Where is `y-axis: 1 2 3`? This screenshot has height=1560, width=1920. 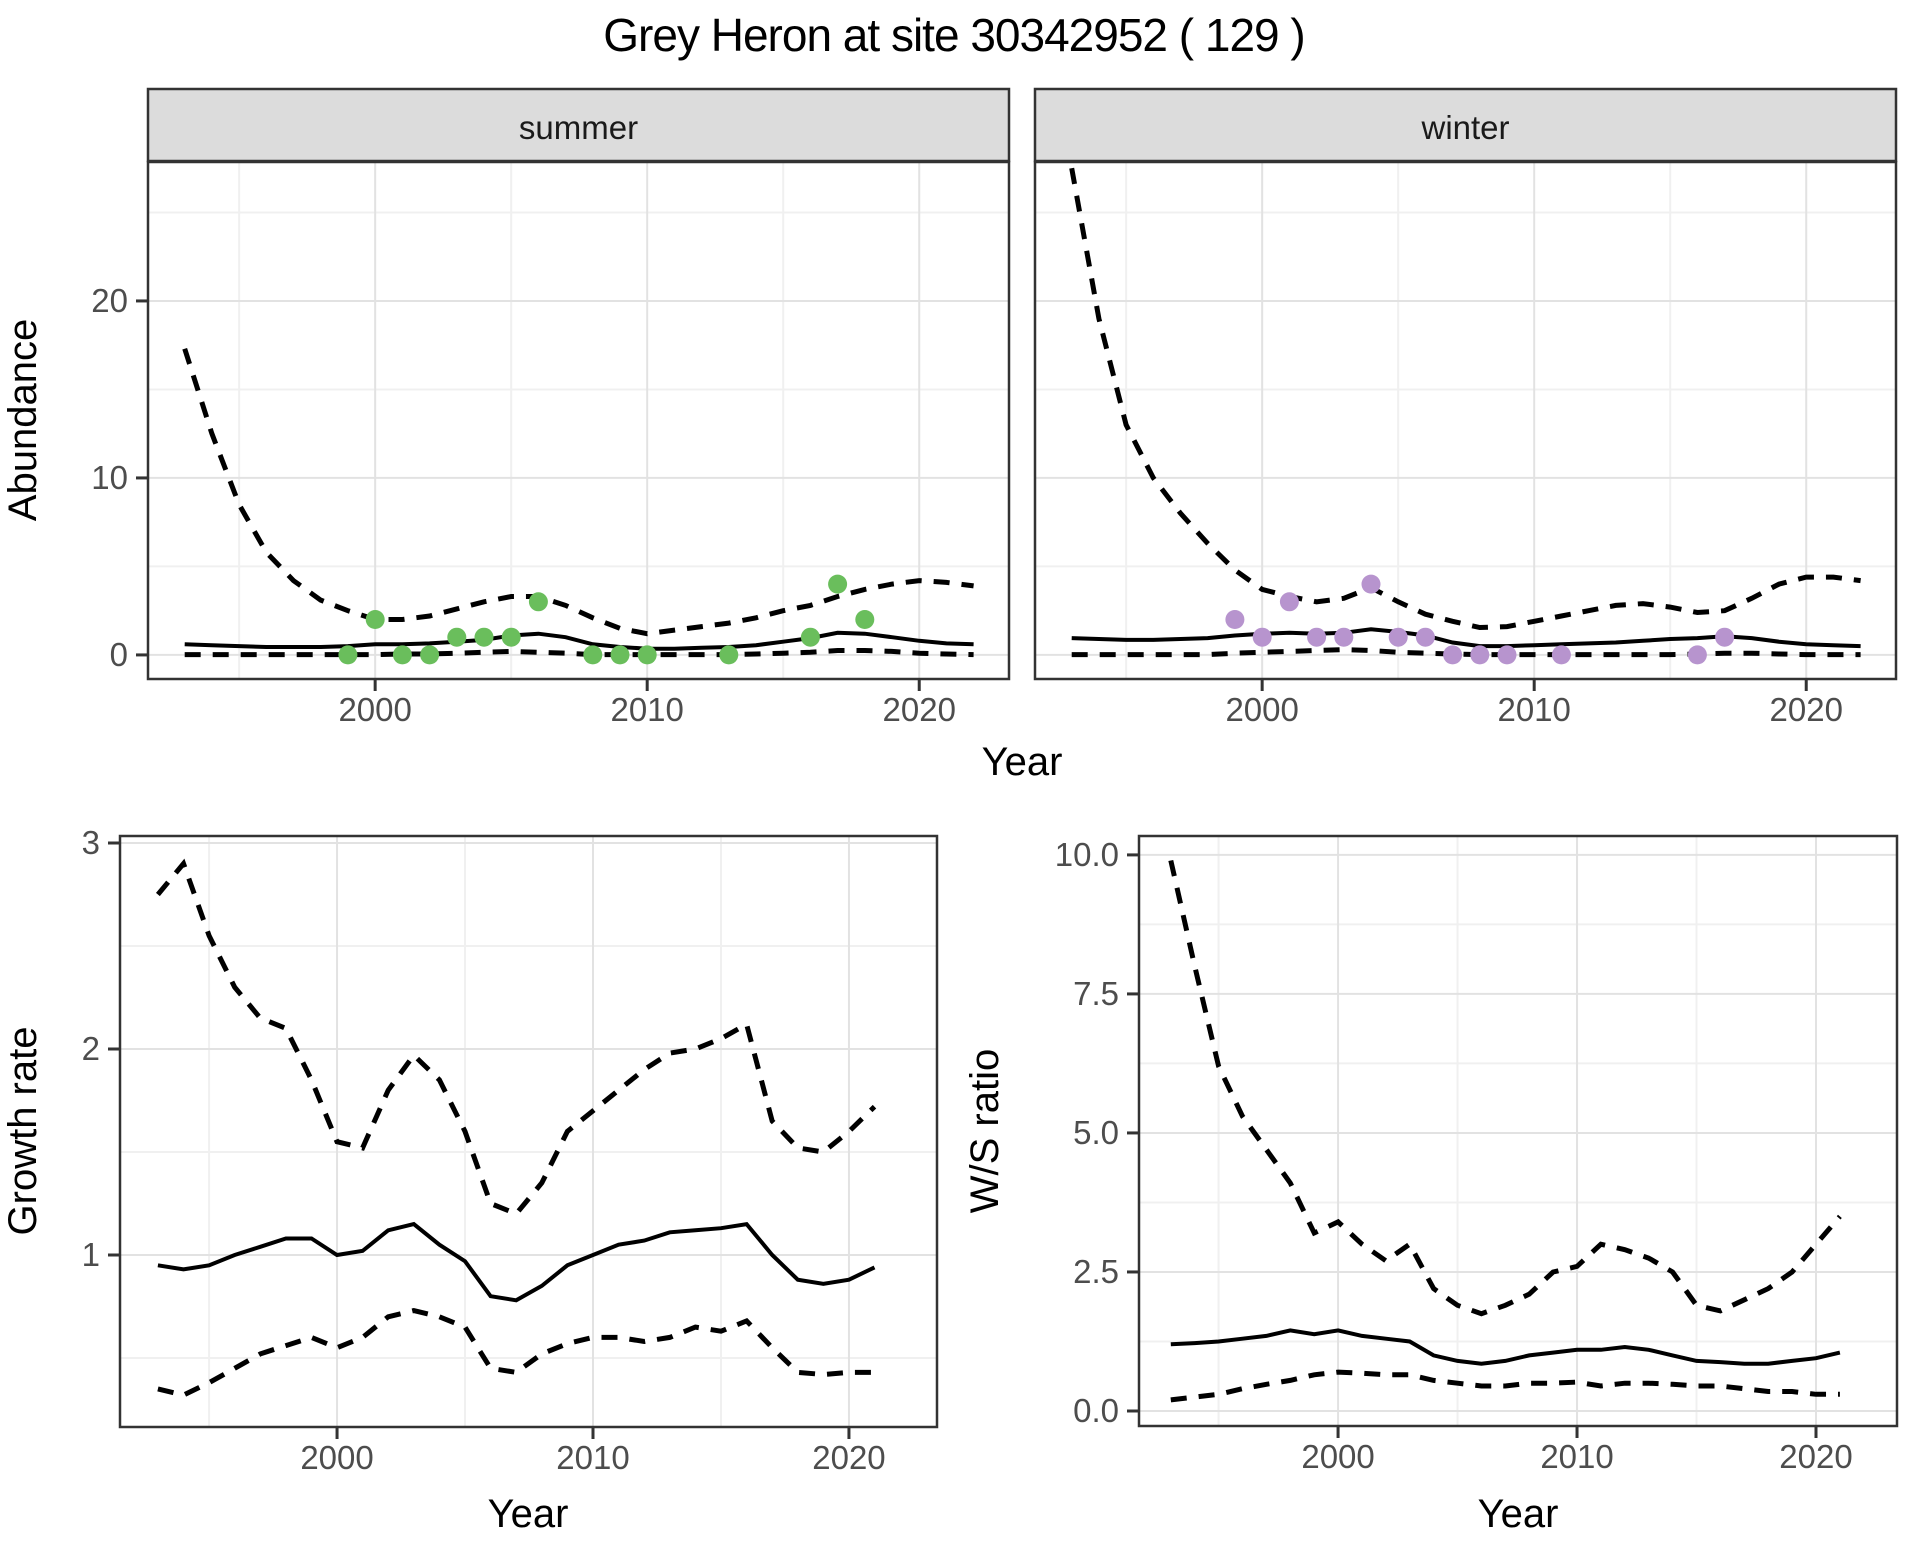
y-axis: 1 2 3 is located at coordinates (101, 1048).